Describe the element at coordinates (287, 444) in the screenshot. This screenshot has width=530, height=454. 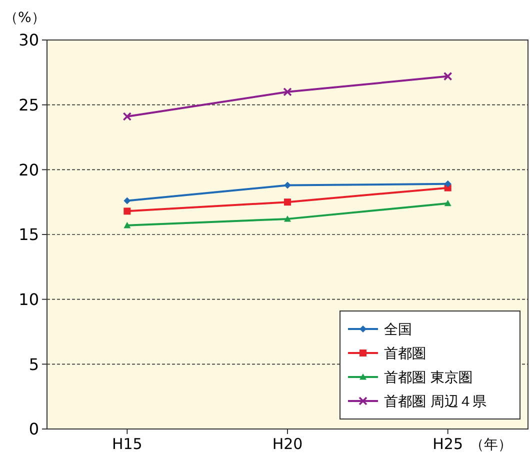
I see `x-tick-label: H20` at that location.